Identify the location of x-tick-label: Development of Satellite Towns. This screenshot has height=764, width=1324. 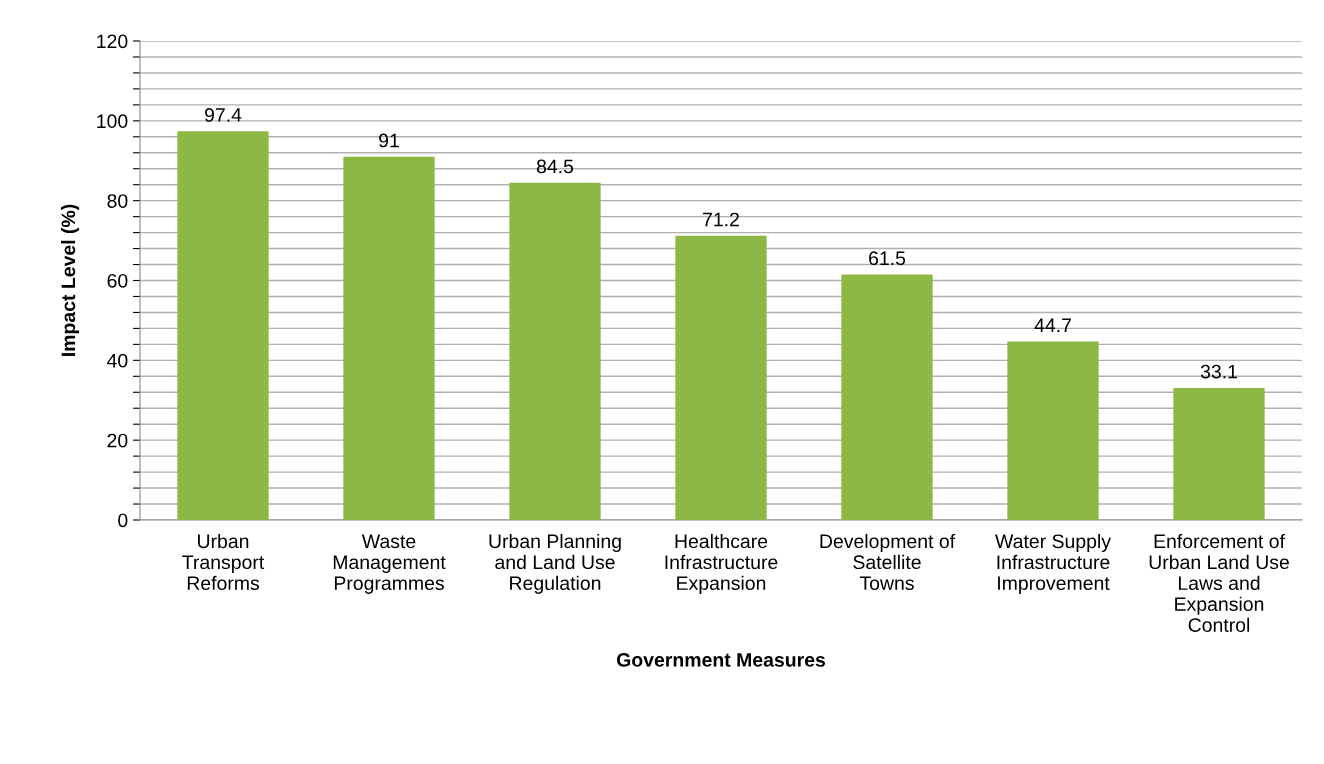
(888, 562).